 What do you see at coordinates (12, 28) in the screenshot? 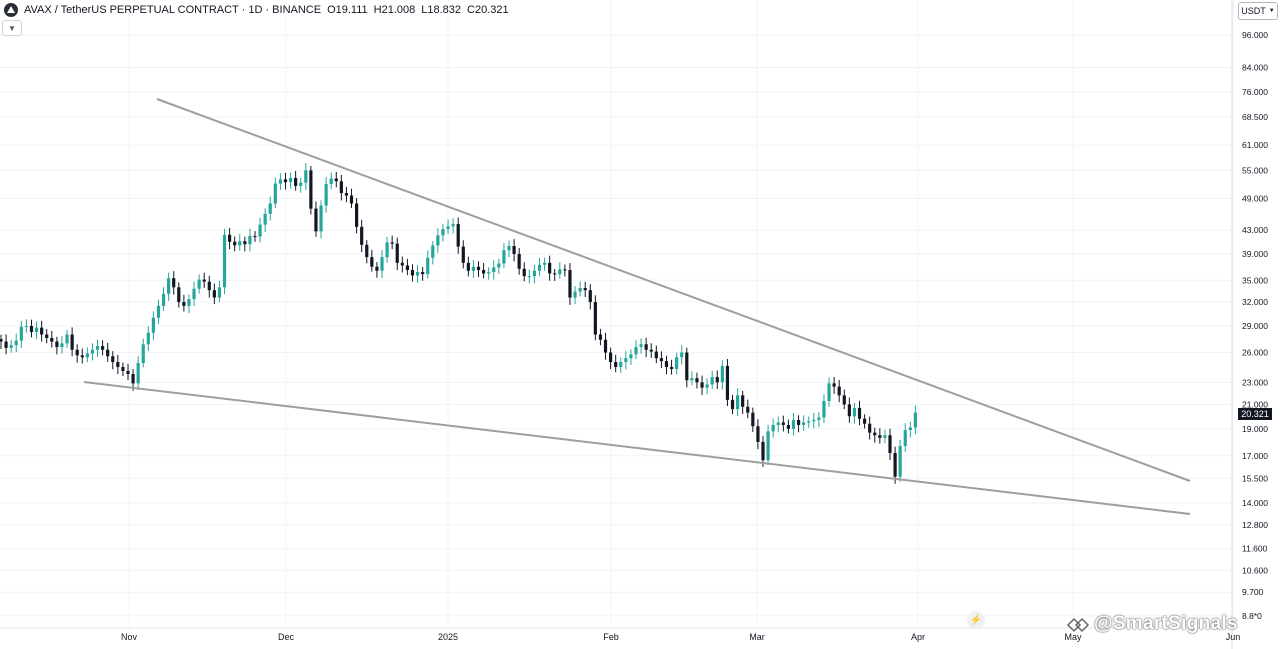
I see `legend-collapse-button: ▼` at bounding box center [12, 28].